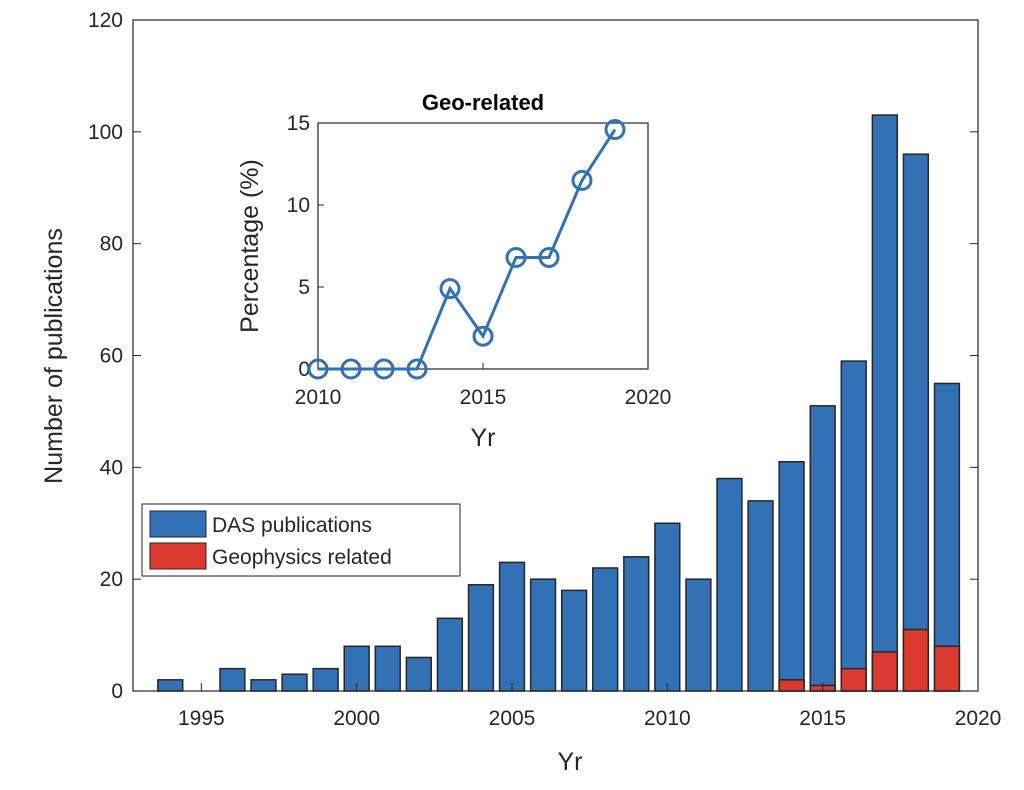 Image resolution: width=1024 pixels, height=790 pixels. Describe the element at coordinates (791, 576) in the screenshot. I see `das-bar-2014` at that location.